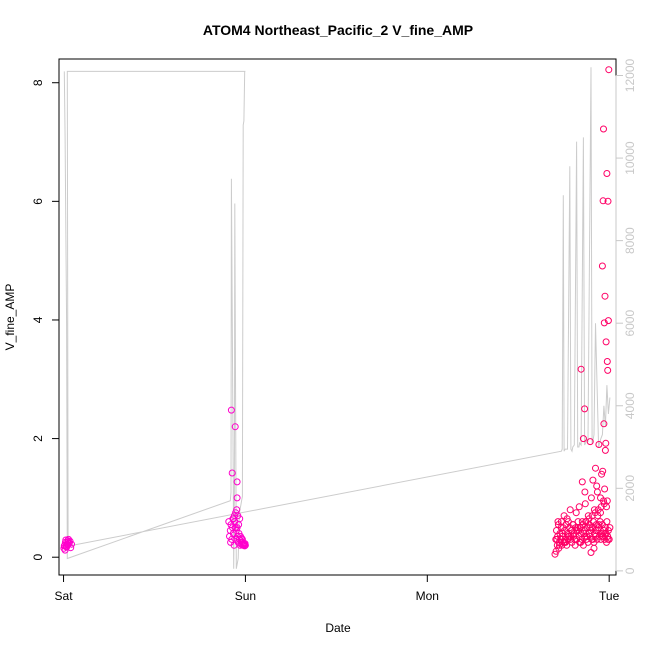 The image size is (650, 655). Describe the element at coordinates (38, 201) in the screenshot. I see `y-tick-label: 6` at that location.